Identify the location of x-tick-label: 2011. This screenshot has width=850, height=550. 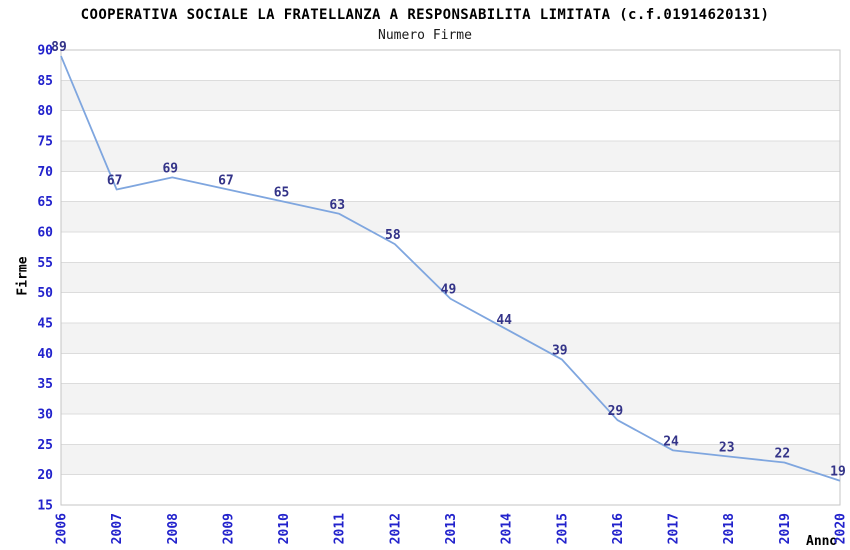
(340, 528).